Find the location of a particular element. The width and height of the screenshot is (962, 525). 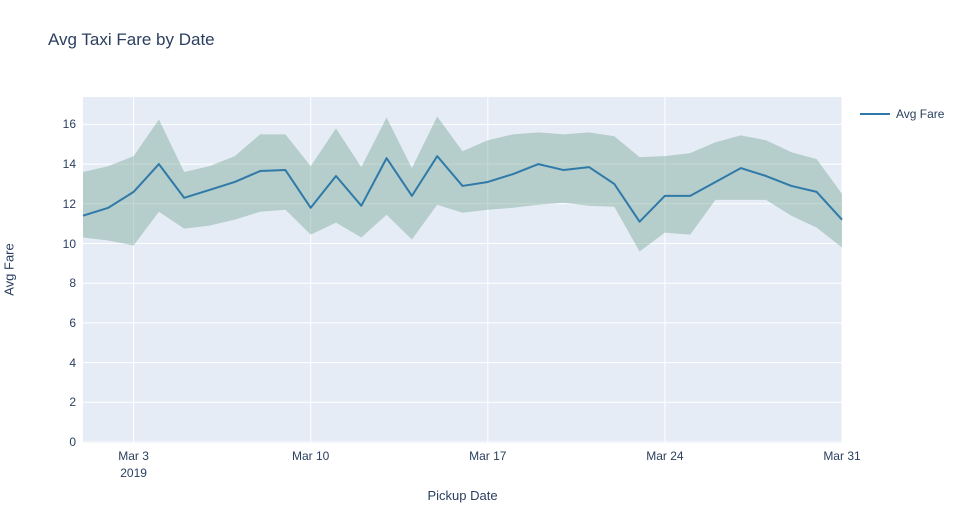

x-tick-label: Mar 3 is located at coordinates (133, 456).